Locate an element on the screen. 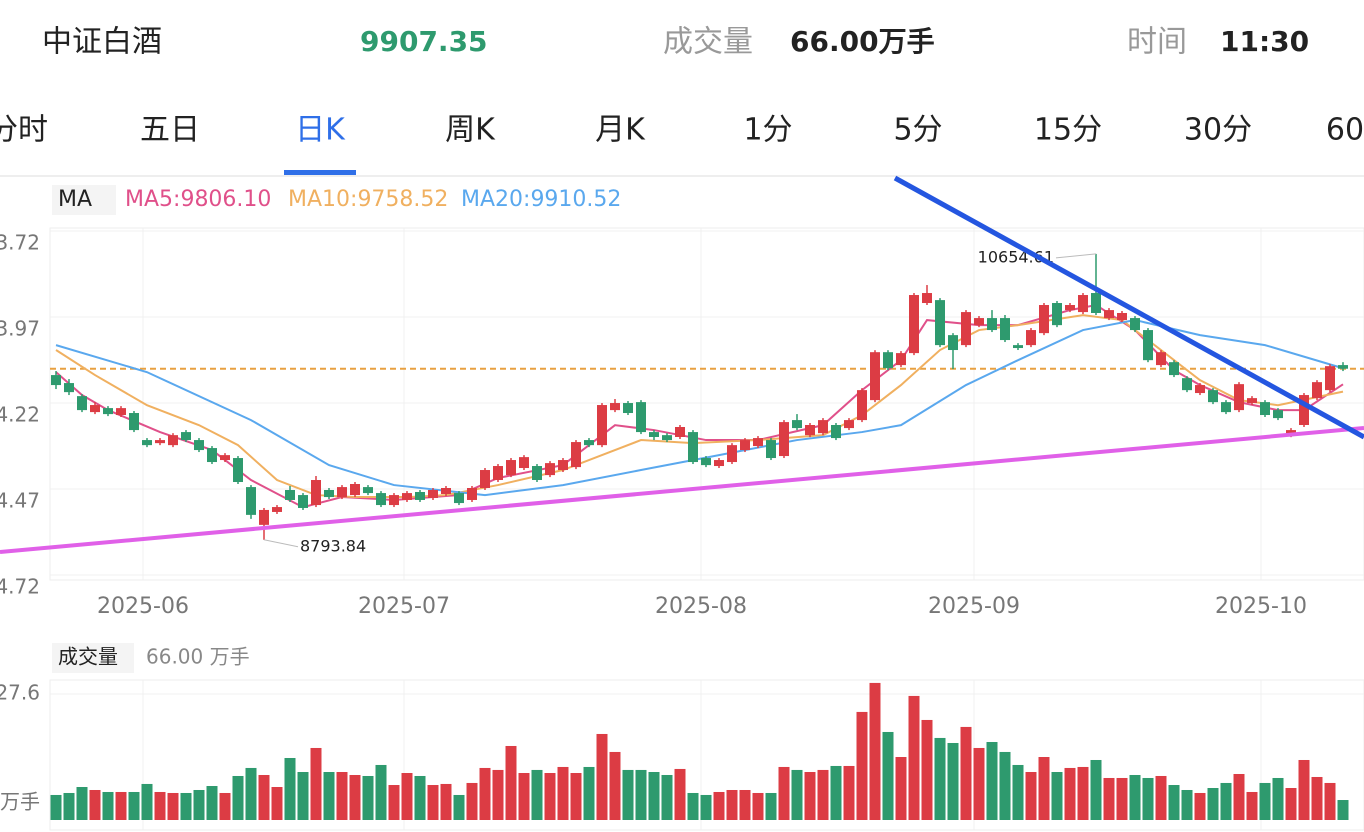  tab: 五日 is located at coordinates (170, 130).